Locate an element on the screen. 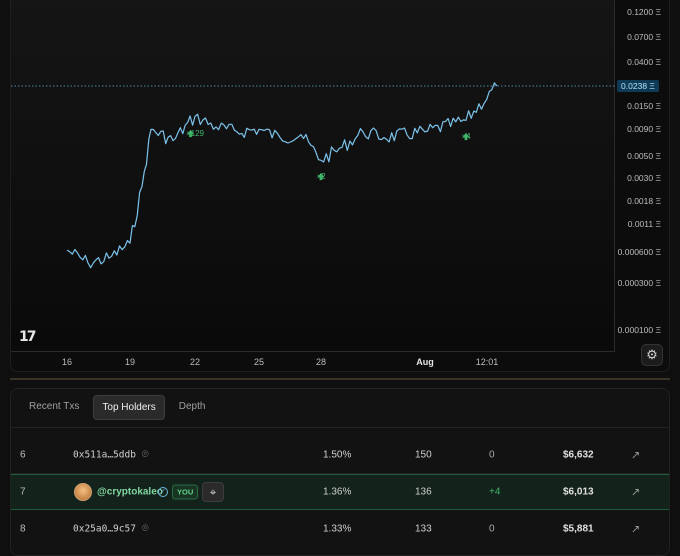 This screenshot has width=680, height=556. y-tick: 0.0030 Ξ is located at coordinates (644, 178).